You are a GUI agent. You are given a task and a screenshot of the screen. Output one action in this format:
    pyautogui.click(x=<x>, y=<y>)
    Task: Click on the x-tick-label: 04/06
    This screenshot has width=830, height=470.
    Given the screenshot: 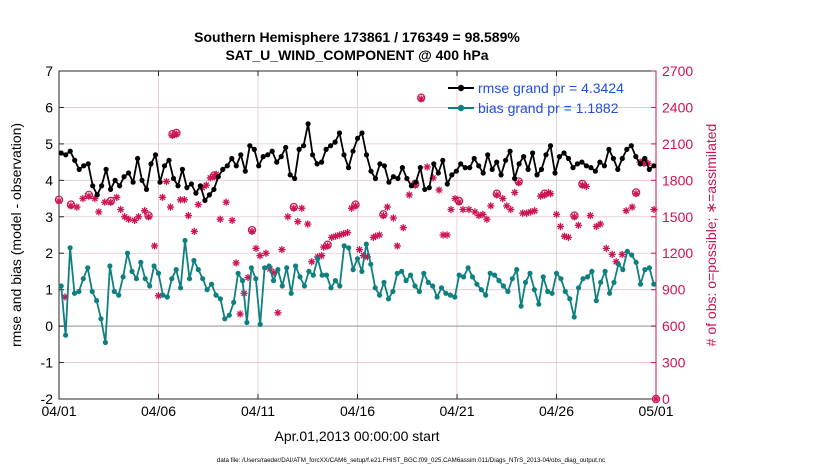 What is the action you would take?
    pyautogui.click(x=158, y=411)
    